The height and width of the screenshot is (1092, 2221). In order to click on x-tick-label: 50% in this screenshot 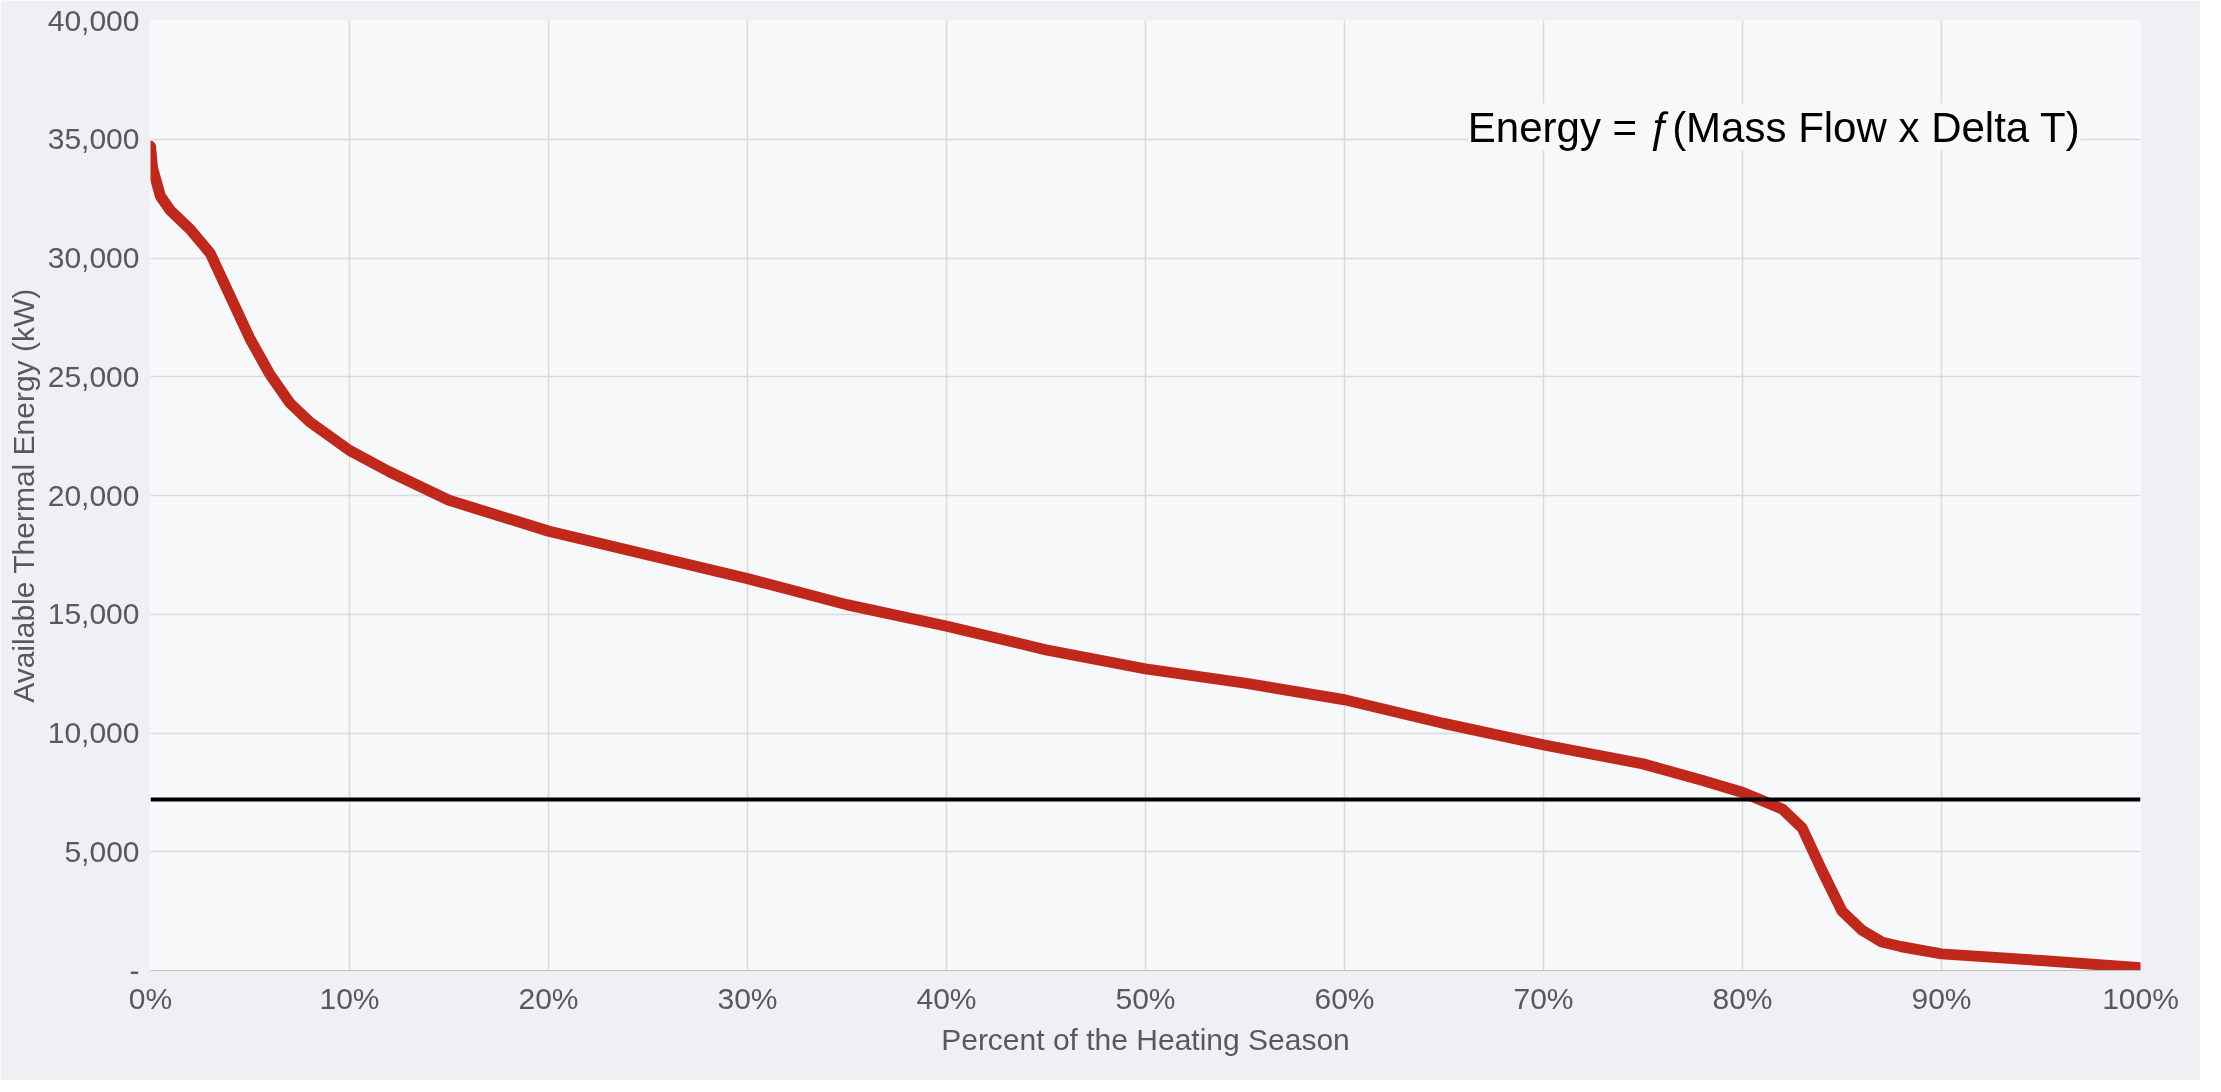, I will do `click(1145, 998)`.